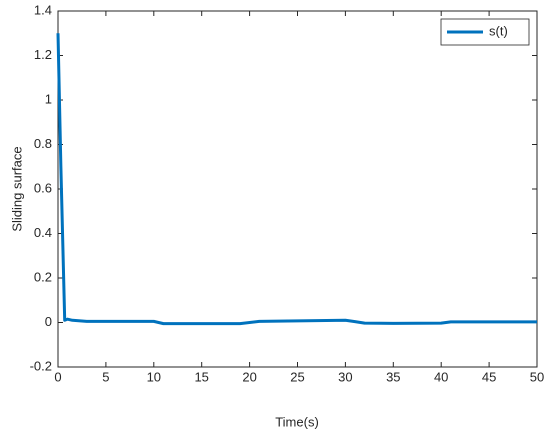 This screenshot has width=550, height=439. Describe the element at coordinates (498, 30) in the screenshot. I see `legend-label: s(t)` at that location.